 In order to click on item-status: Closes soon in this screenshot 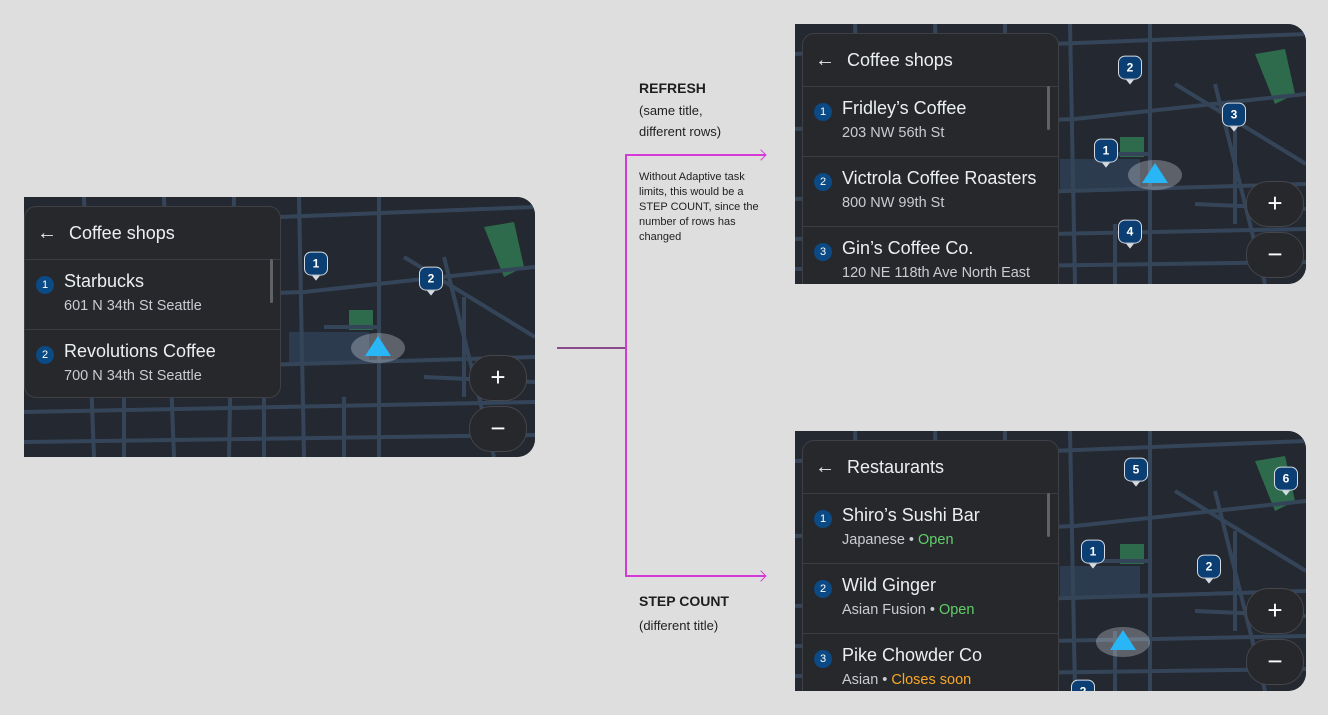, I will do `click(931, 680)`.